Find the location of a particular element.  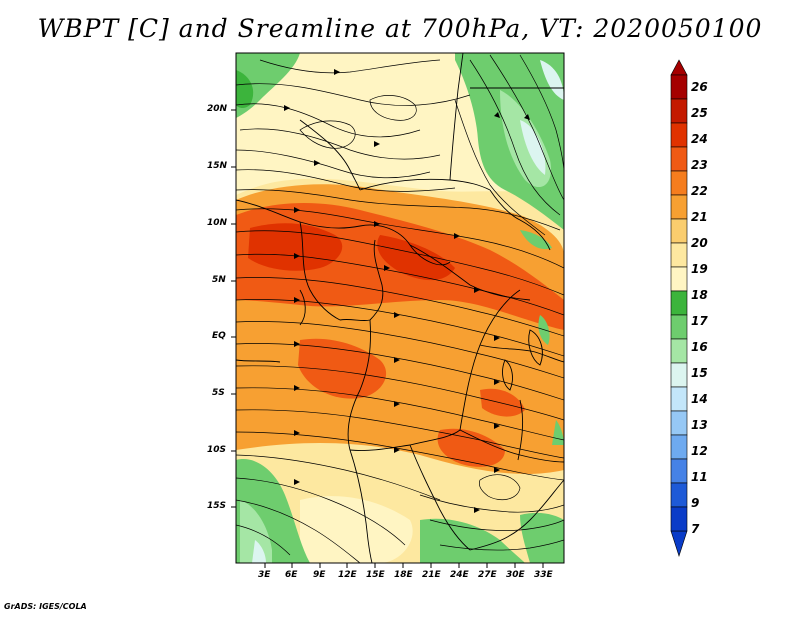

lon-label: 30E is located at coordinates (515, 575).